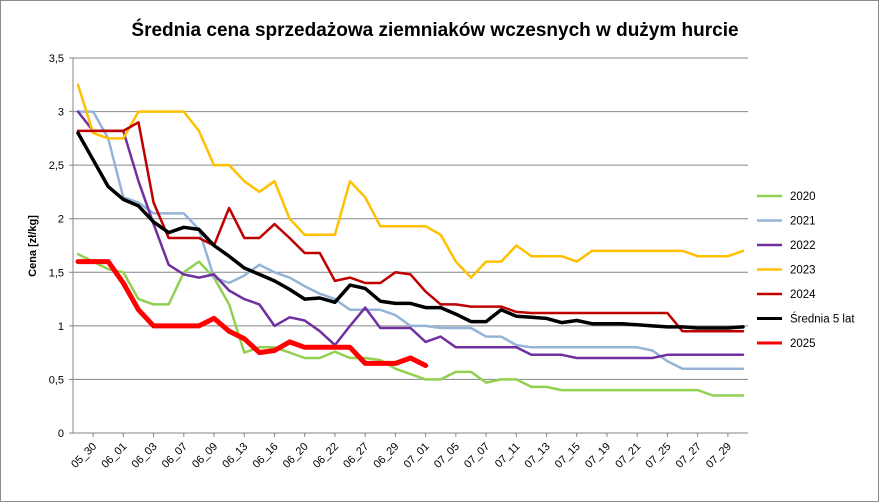 The height and width of the screenshot is (502, 879). What do you see at coordinates (61, 220) in the screenshot?
I see `y-tick-label: 2` at bounding box center [61, 220].